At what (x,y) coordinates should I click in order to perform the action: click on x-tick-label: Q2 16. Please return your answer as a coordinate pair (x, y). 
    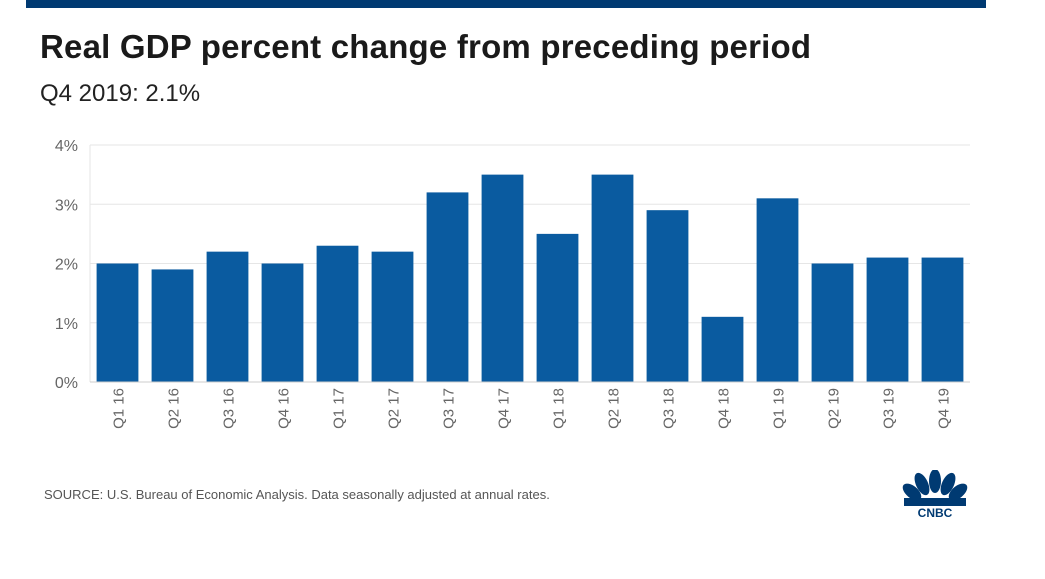
    Looking at the image, I should click on (174, 408).